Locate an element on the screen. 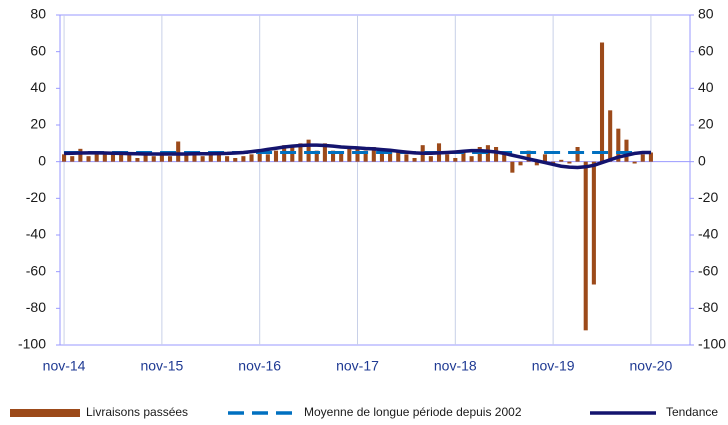 The height and width of the screenshot is (425, 728). x-tick-label: nov-17 is located at coordinates (357, 366).